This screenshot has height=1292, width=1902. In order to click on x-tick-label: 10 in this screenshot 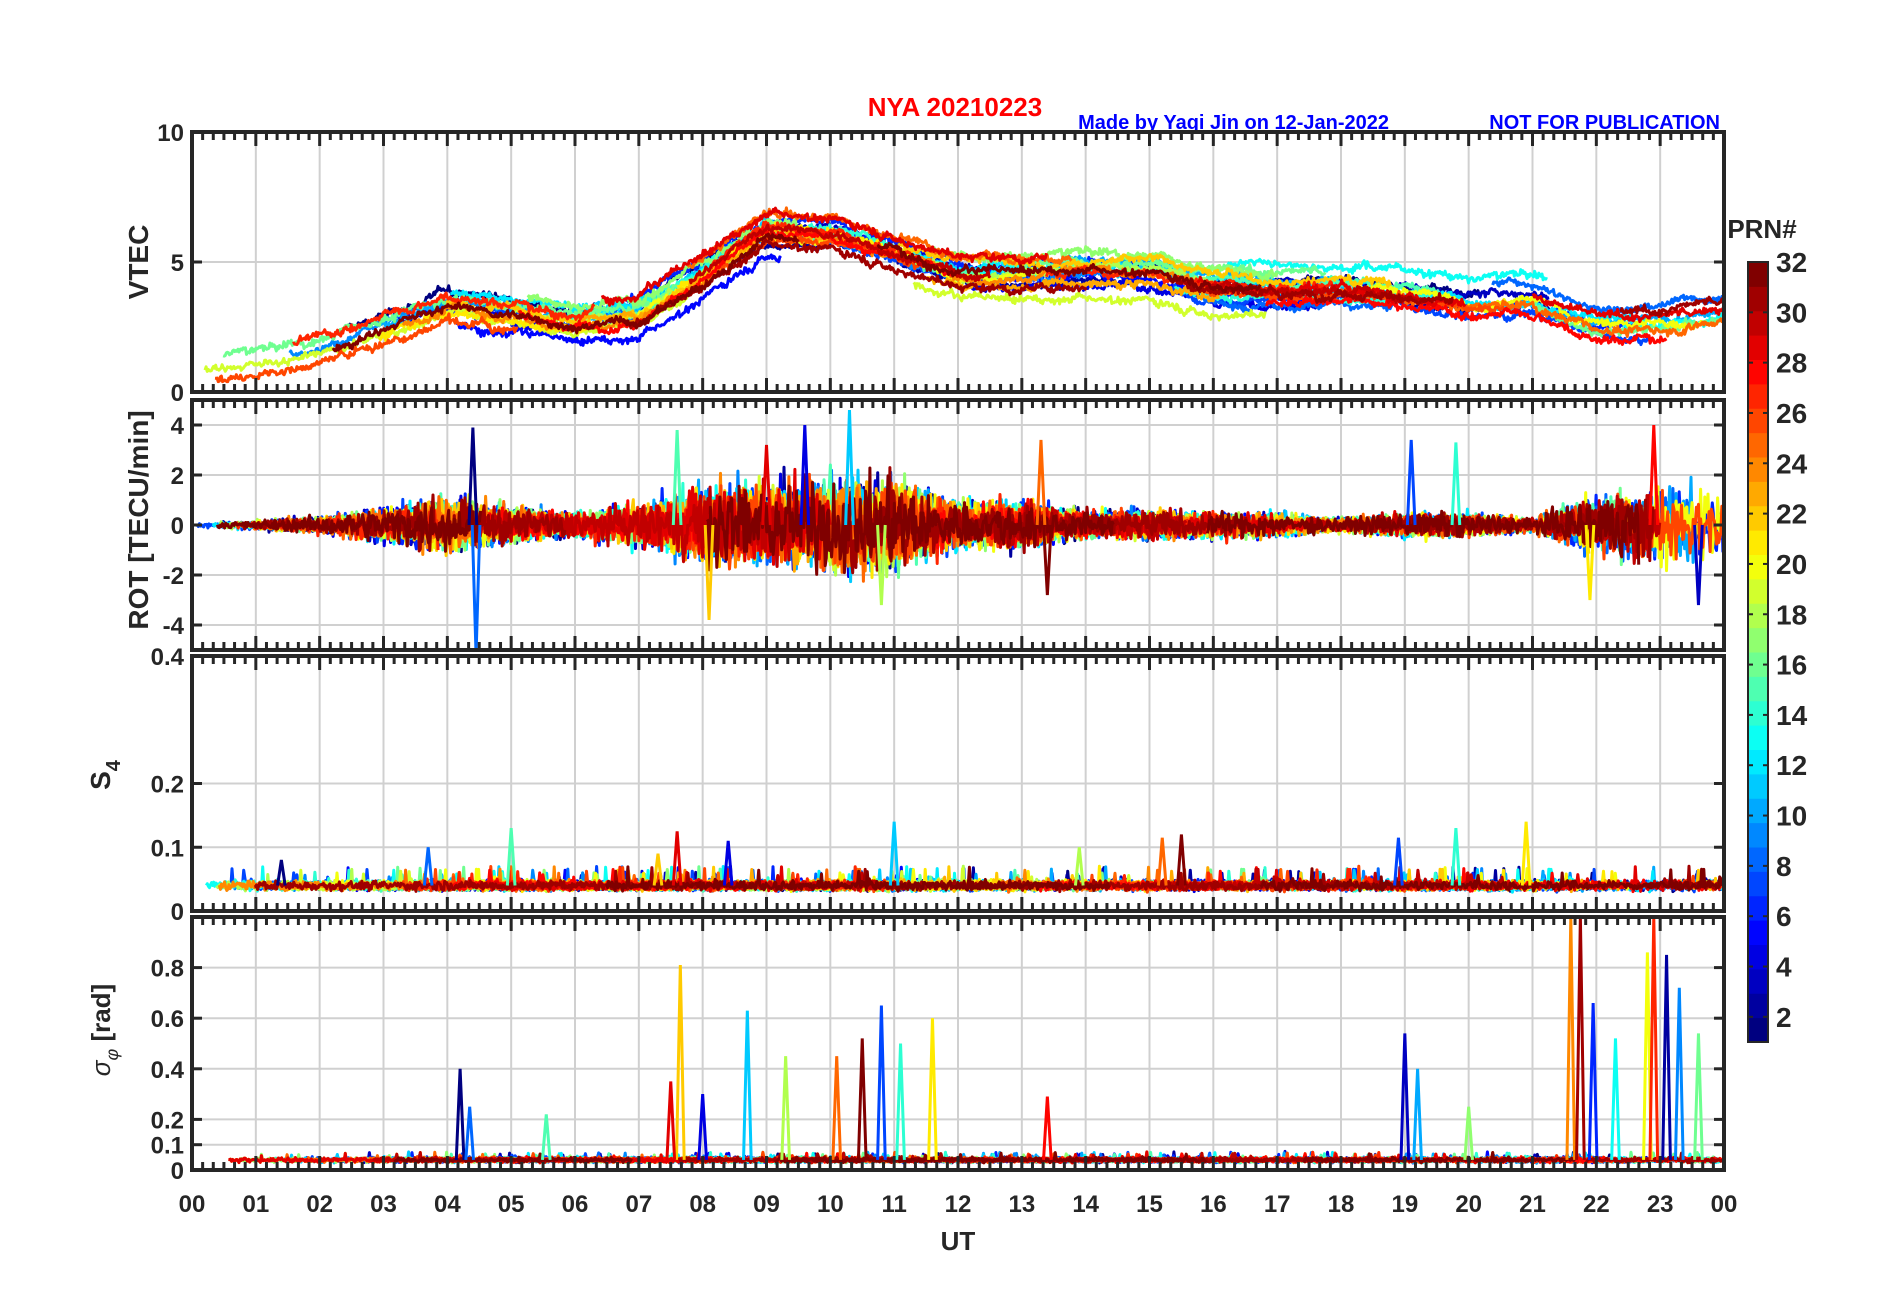, I will do `click(830, 1204)`.